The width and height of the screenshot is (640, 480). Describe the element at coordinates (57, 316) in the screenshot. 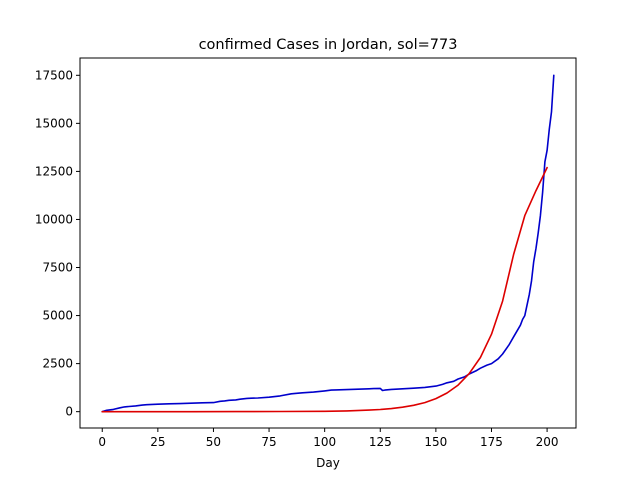

I see `y-tick-label: 5000` at that location.